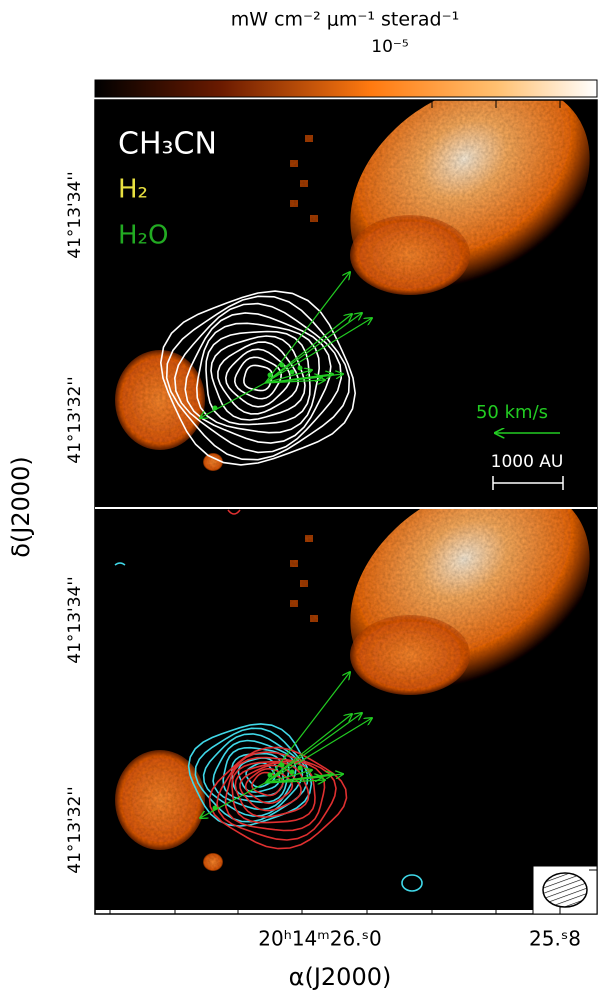 This screenshot has height=999, width=600. What do you see at coordinates (133, 190) in the screenshot?
I see `legend-item: H₂` at bounding box center [133, 190].